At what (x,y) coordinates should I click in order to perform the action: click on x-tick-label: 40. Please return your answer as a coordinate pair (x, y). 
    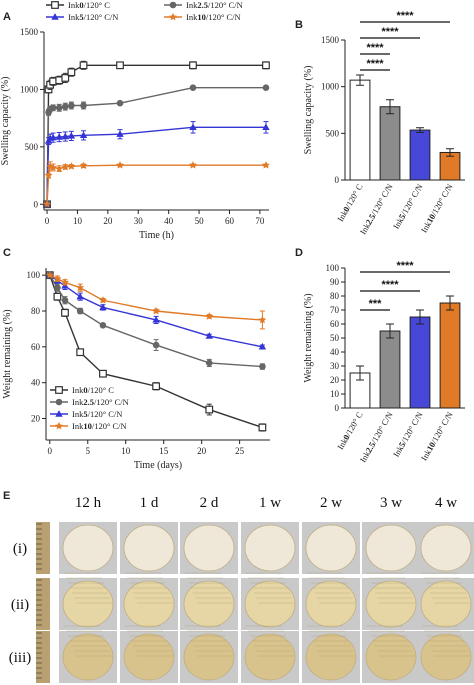
    Looking at the image, I should click on (169, 221).